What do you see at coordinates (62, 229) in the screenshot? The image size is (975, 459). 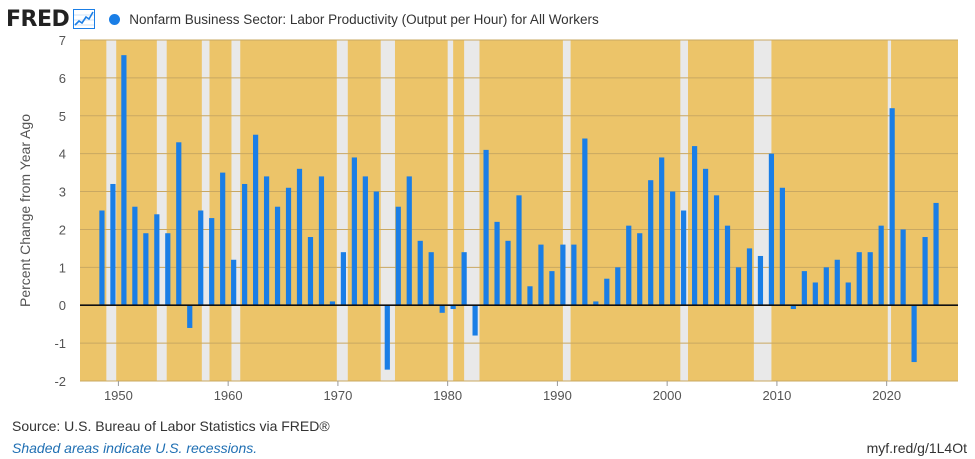 I see `y-tick-label: 2` at bounding box center [62, 229].